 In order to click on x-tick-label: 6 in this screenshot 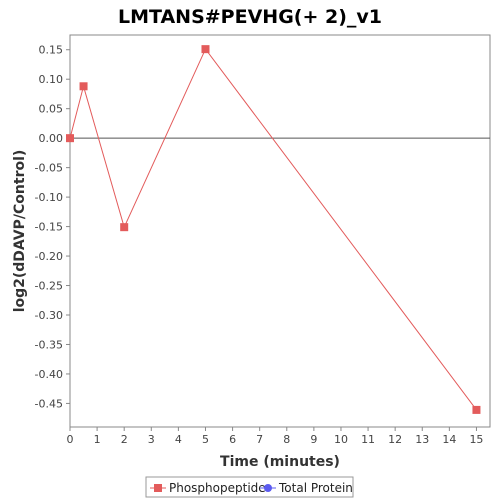, I will do `click(232, 439)`.